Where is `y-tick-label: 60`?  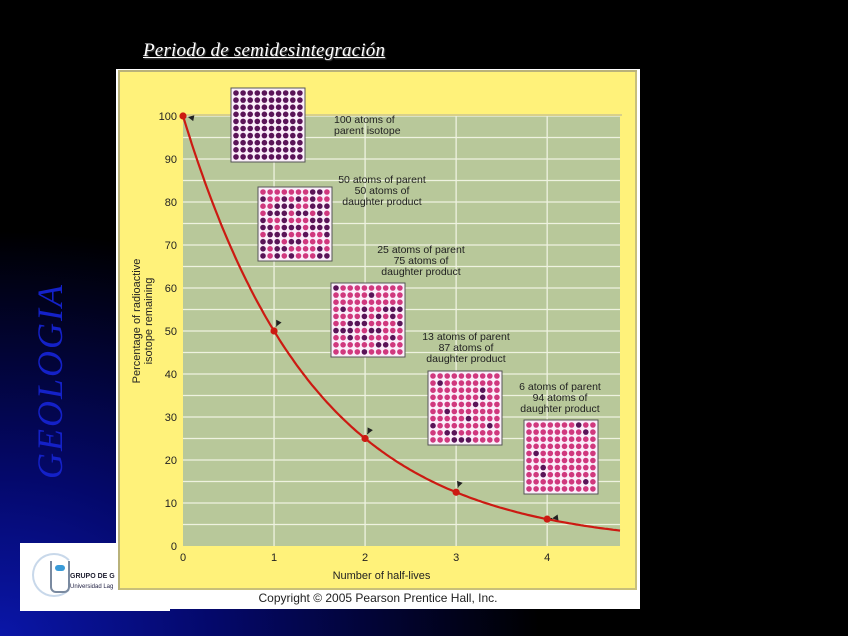 y-tick-label: 60 is located at coordinates (171, 289).